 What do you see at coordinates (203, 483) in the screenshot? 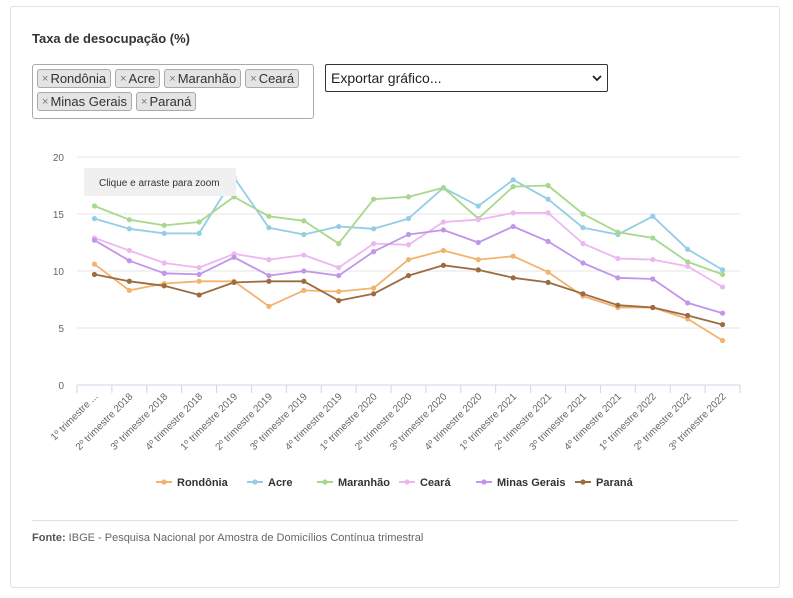
I see `legend-item: Rondônia` at bounding box center [203, 483].